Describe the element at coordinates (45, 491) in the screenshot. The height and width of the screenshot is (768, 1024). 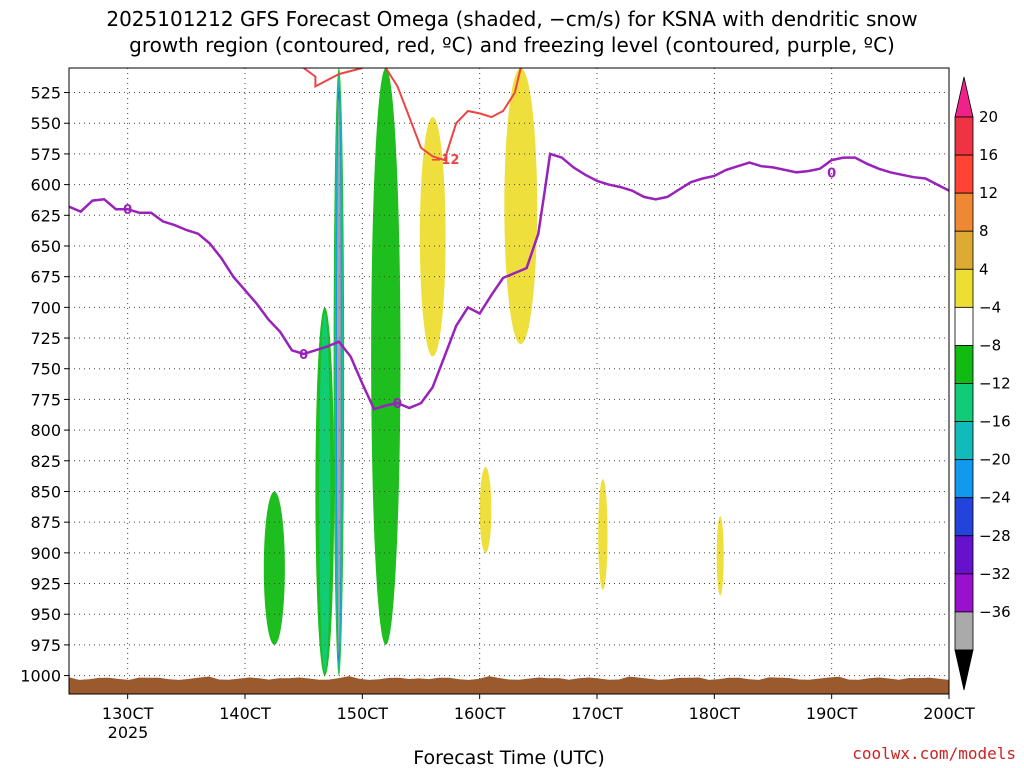
I see `y-tick-label-850: 850` at that location.